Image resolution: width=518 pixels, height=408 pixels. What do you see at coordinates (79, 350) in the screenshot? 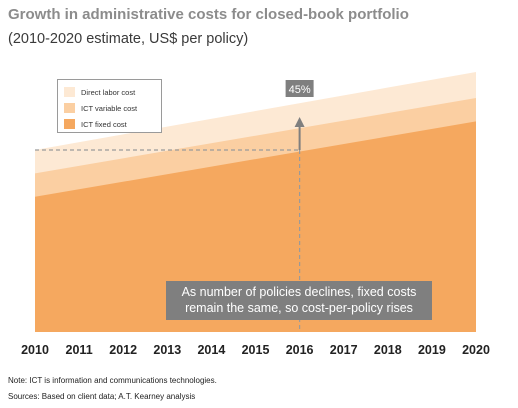
I see `x-tick-label: 2011` at bounding box center [79, 350].